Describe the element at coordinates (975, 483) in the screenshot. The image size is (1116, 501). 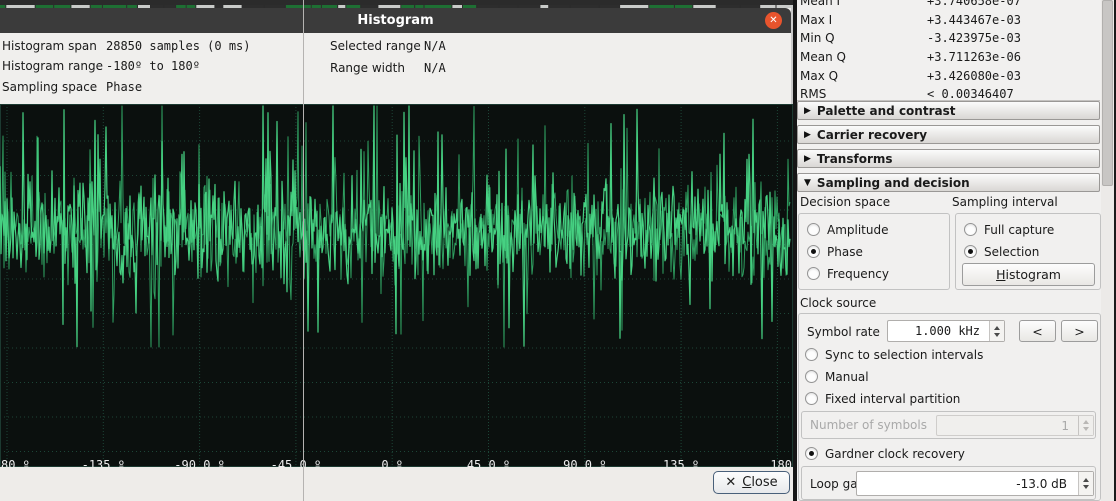
I see `loop-gain-input: -13.0 dB` at that location.